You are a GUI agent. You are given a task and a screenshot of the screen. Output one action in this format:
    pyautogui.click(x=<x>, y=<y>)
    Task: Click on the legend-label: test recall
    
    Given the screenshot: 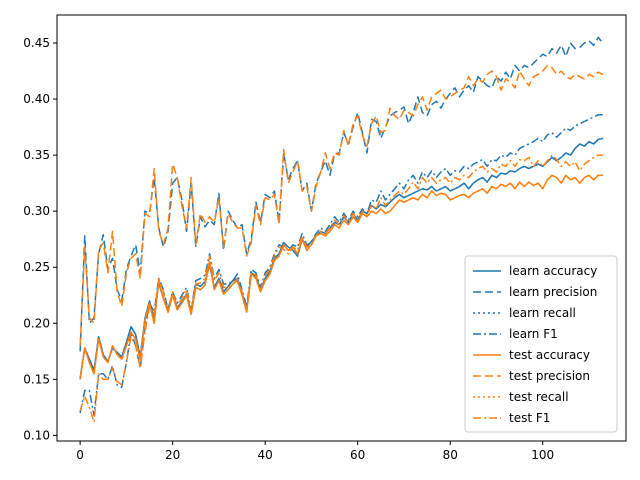 What is the action you would take?
    pyautogui.click(x=539, y=397)
    